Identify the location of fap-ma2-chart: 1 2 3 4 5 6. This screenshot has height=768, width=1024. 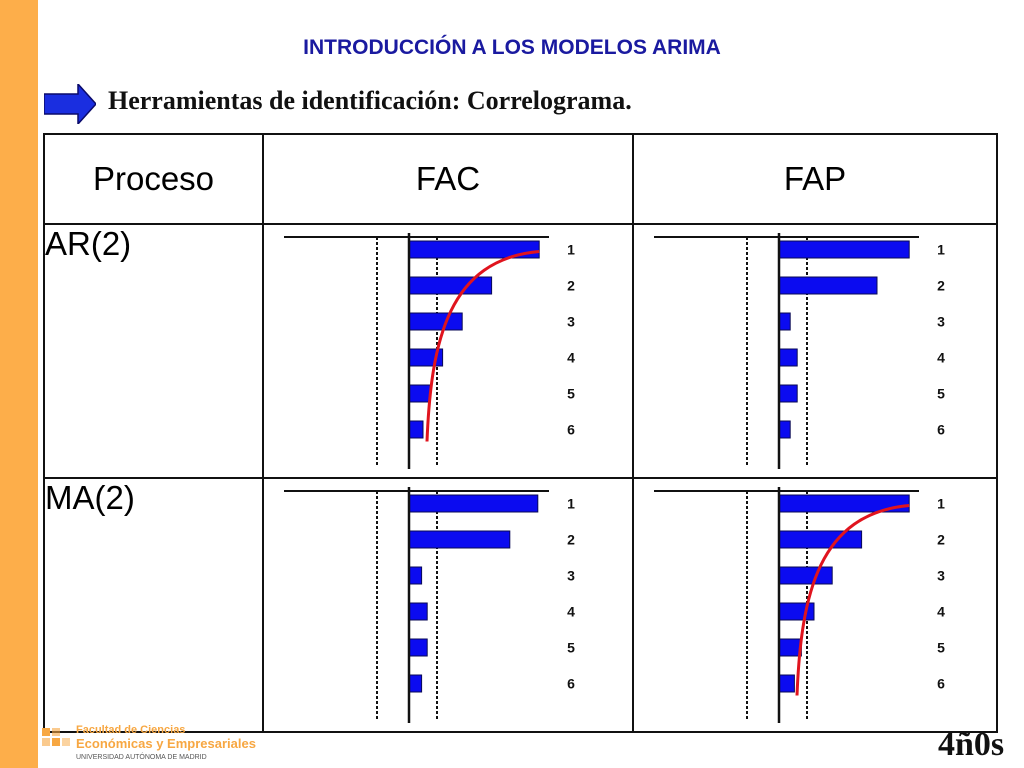
(799, 605).